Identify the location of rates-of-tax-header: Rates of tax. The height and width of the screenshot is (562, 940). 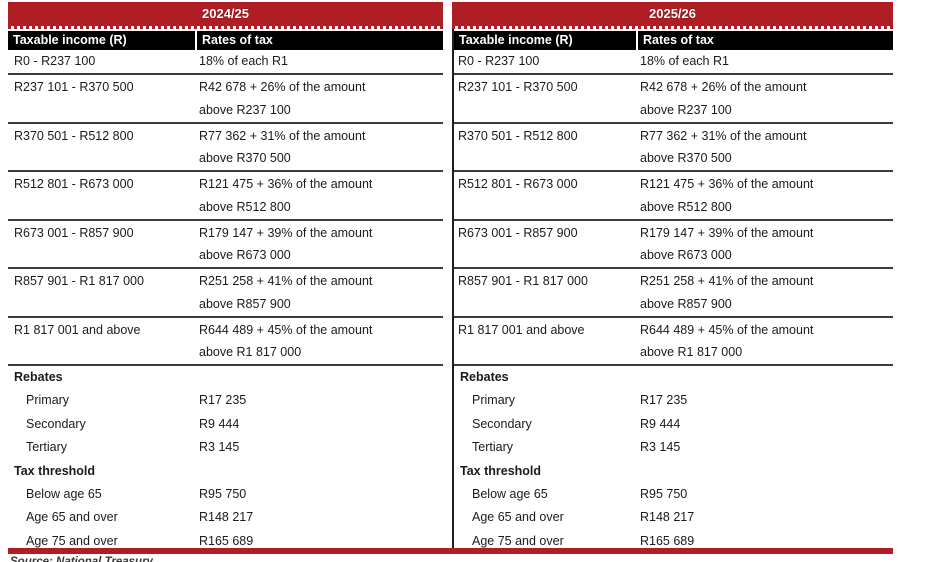
(765, 40).